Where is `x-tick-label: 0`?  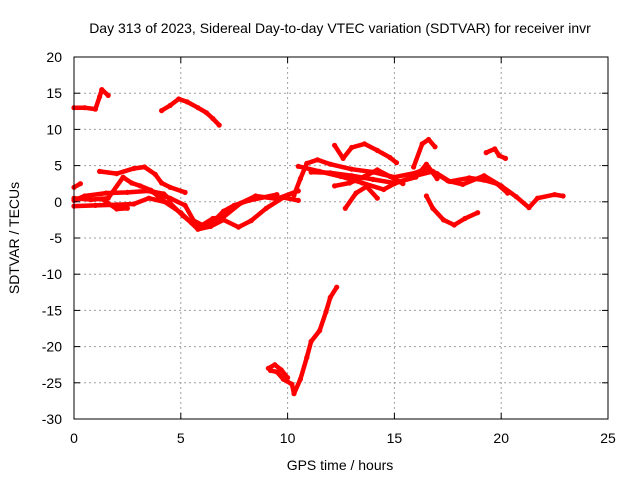 x-tick-label: 0 is located at coordinates (74, 438).